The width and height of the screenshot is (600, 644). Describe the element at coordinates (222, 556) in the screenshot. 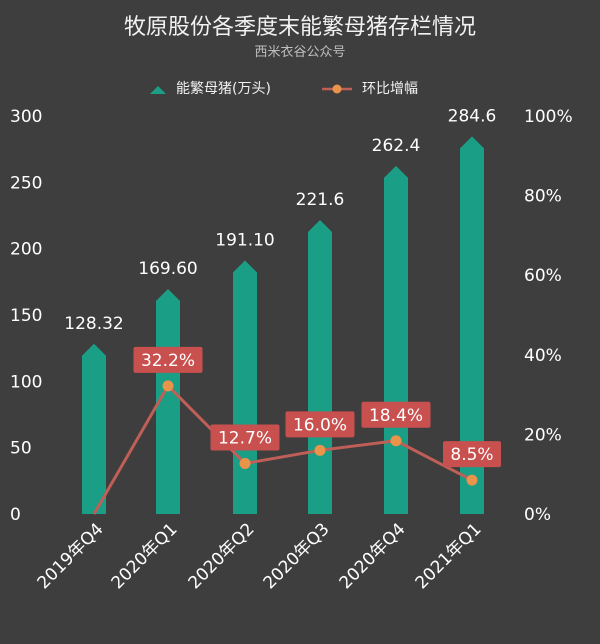

I see `x-tick-label: 2020年Q2` at that location.